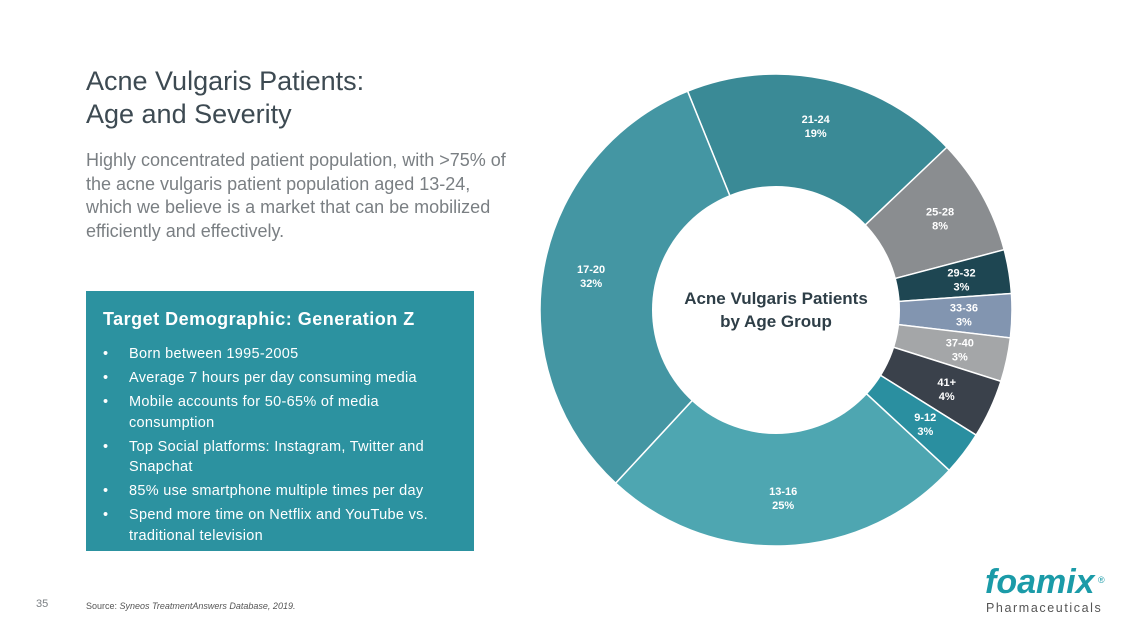 The height and width of the screenshot is (635, 1129). I want to click on slice-label-category: 25-28, so click(940, 212).